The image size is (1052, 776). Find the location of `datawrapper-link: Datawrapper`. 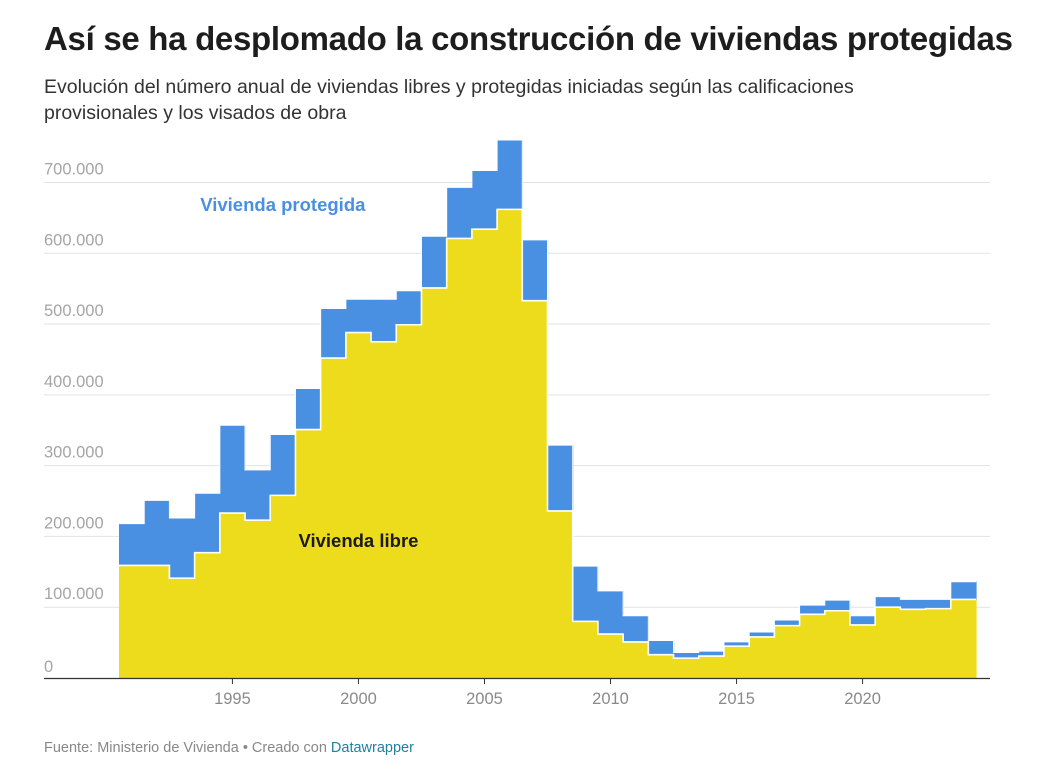

datawrapper-link: Datawrapper is located at coordinates (372, 748).